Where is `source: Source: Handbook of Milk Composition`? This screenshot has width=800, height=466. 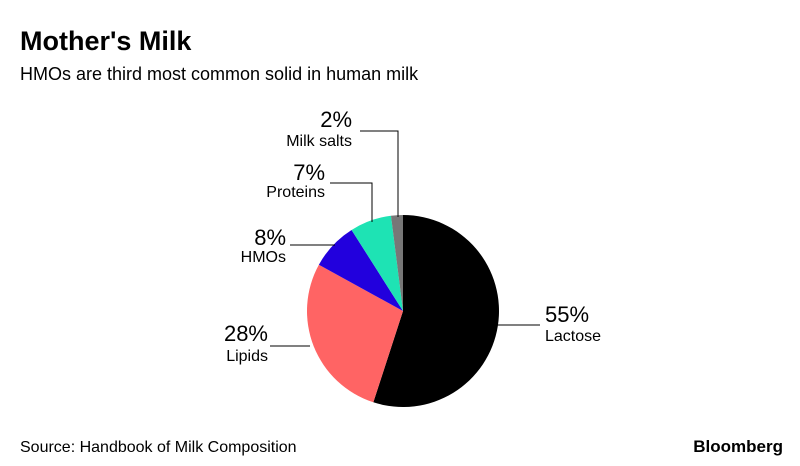 source: Source: Handbook of Milk Composition is located at coordinates (158, 447).